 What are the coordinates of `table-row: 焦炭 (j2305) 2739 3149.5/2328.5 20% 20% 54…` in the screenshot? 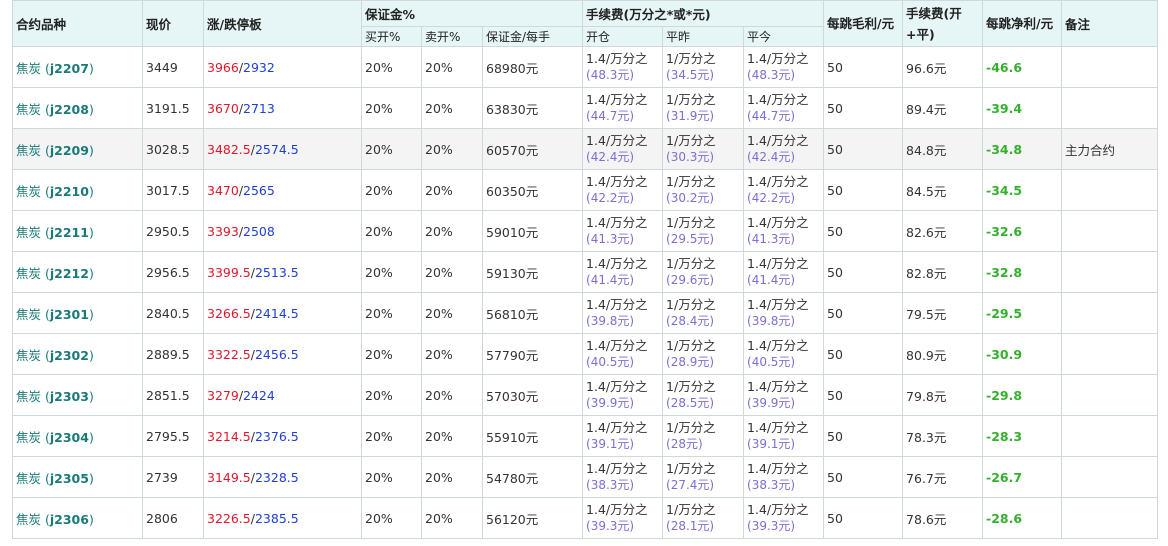 It's located at (585, 477).